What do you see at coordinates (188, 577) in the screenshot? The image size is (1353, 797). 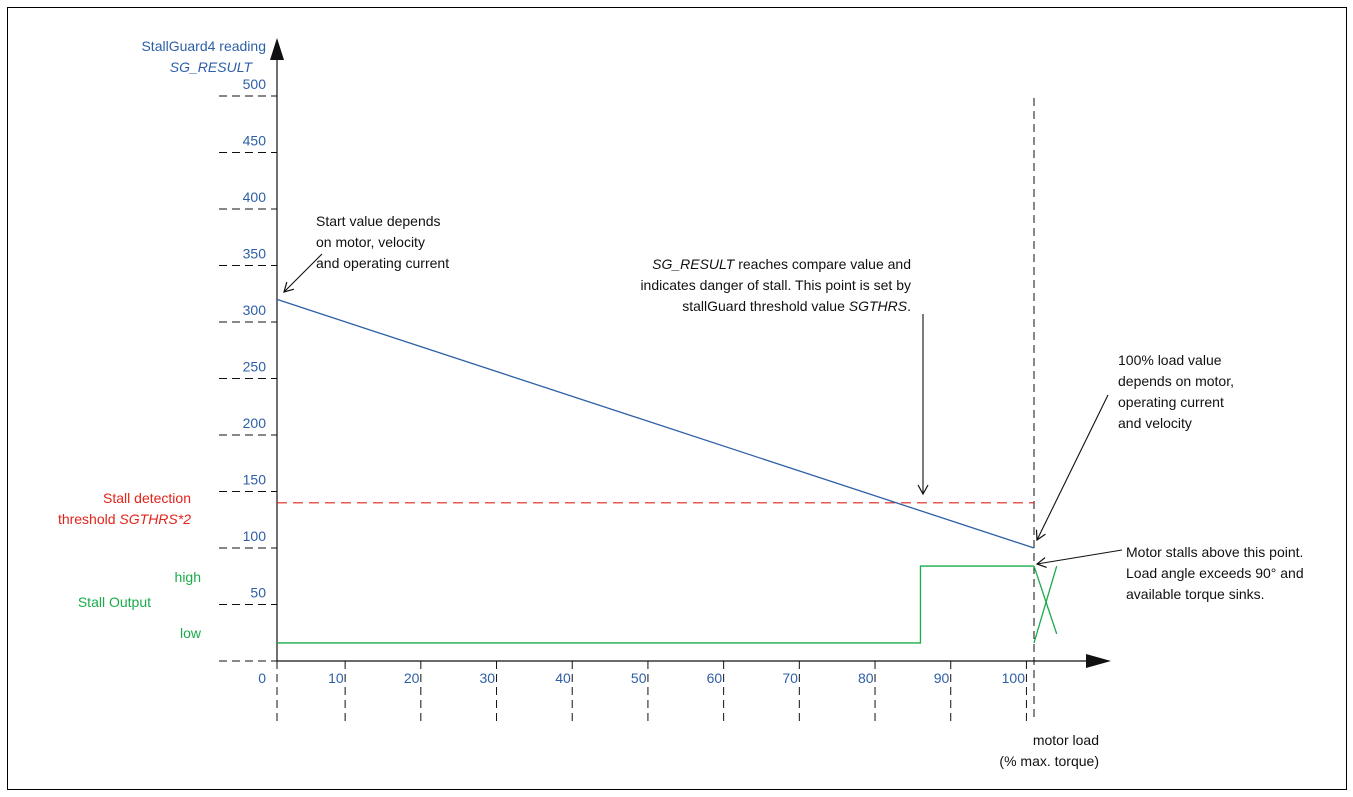 I see `stall-high-label: high` at bounding box center [188, 577].